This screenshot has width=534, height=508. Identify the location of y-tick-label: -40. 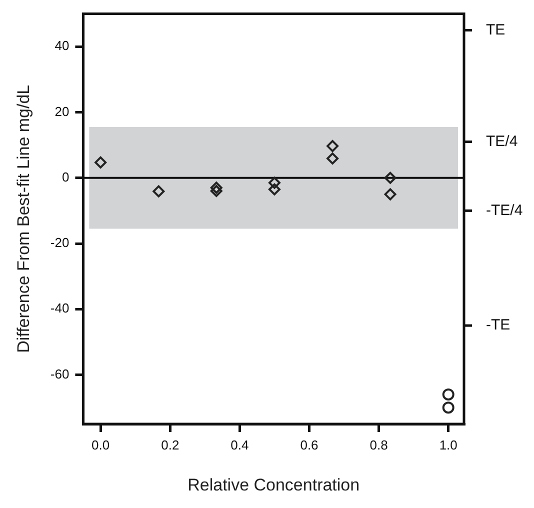
(60, 308).